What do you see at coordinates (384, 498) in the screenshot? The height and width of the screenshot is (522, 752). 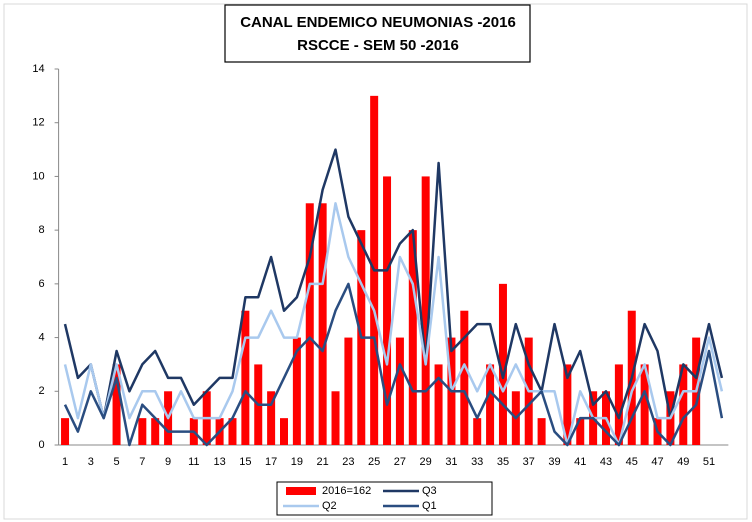 I see `legend-box` at bounding box center [384, 498].